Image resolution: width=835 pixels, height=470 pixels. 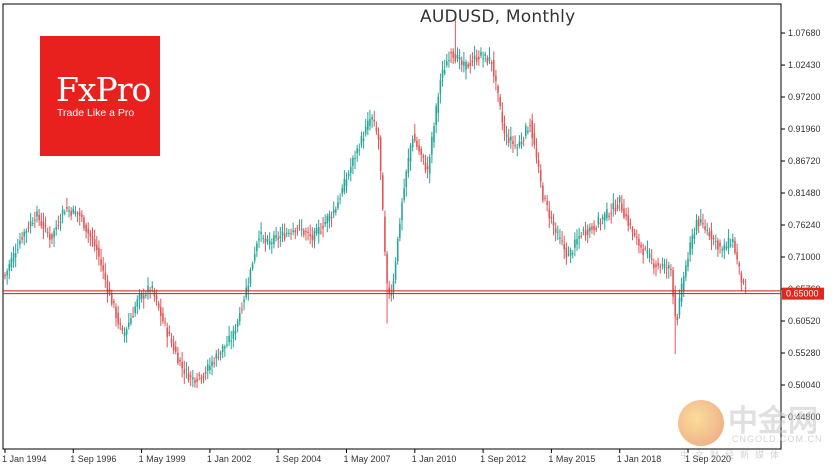 What do you see at coordinates (804, 417) in the screenshot?
I see `y-tick-label: 0.44800` at bounding box center [804, 417].